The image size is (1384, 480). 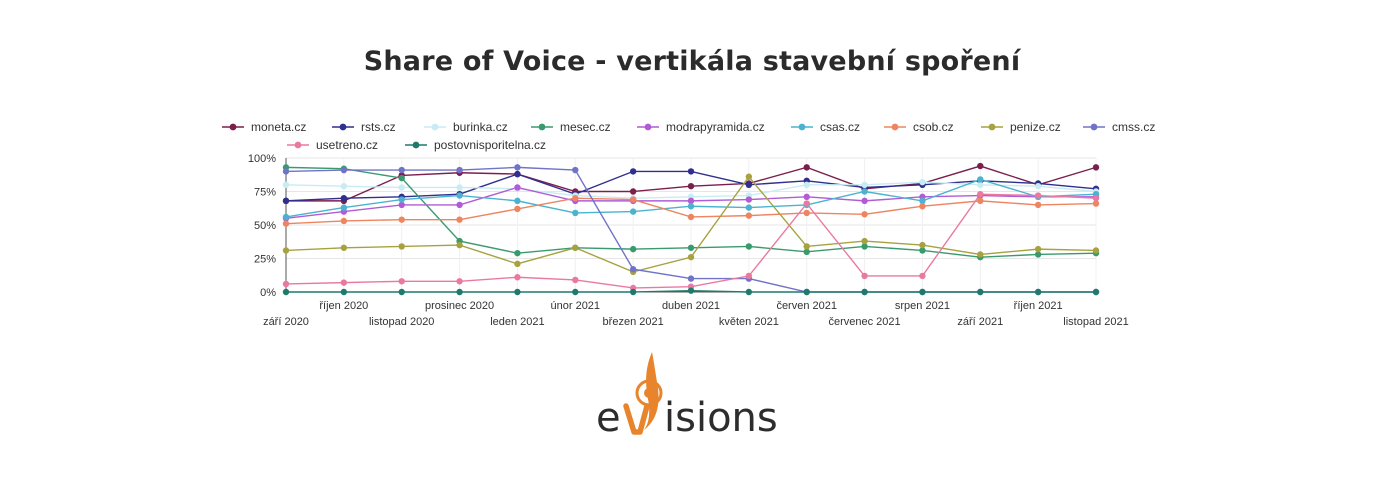 What do you see at coordinates (933, 127) in the screenshot?
I see `legend-label: csob.cz` at bounding box center [933, 127].